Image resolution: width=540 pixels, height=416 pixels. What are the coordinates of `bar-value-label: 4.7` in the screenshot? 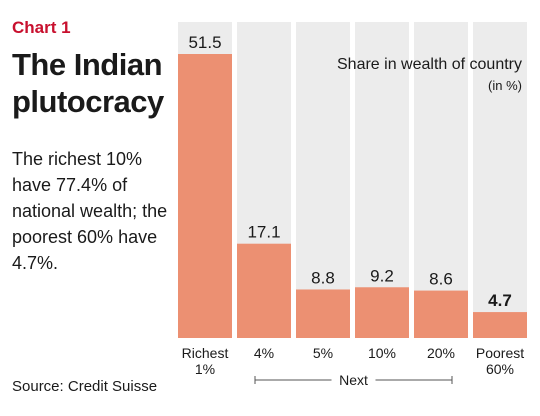 It's located at (500, 300).